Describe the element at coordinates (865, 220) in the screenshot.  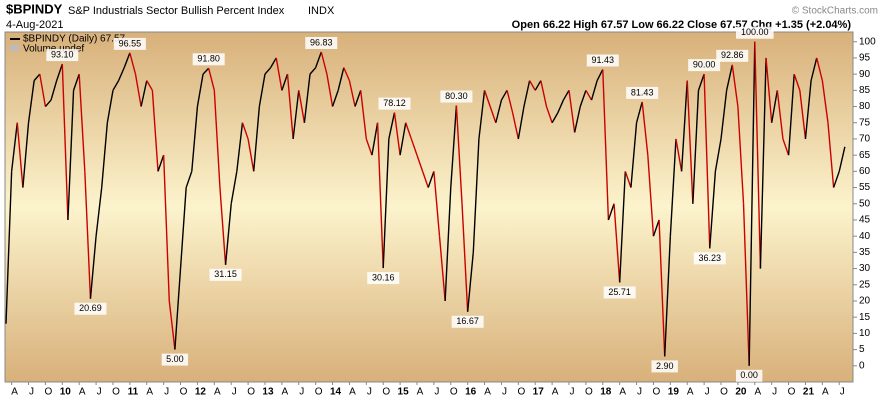
I see `y-tick-label: 45` at that location.